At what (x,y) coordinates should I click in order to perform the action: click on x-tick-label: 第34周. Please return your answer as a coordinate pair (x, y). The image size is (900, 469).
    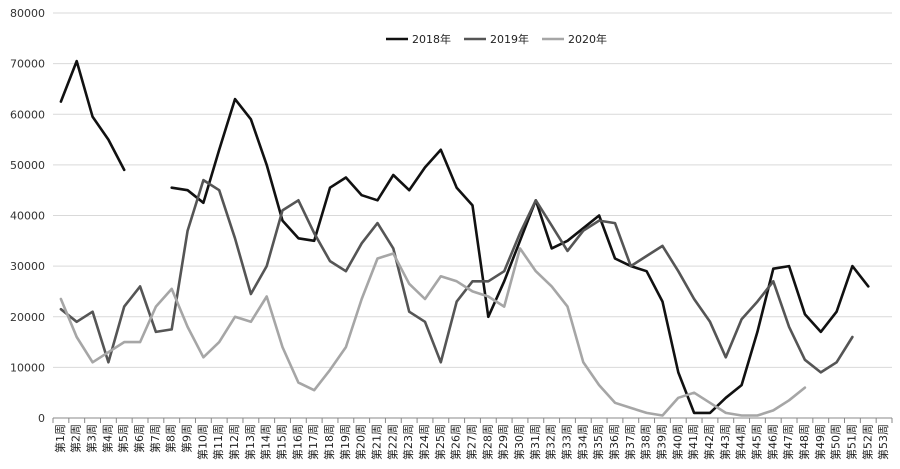
    Looking at the image, I should click on (582, 442).